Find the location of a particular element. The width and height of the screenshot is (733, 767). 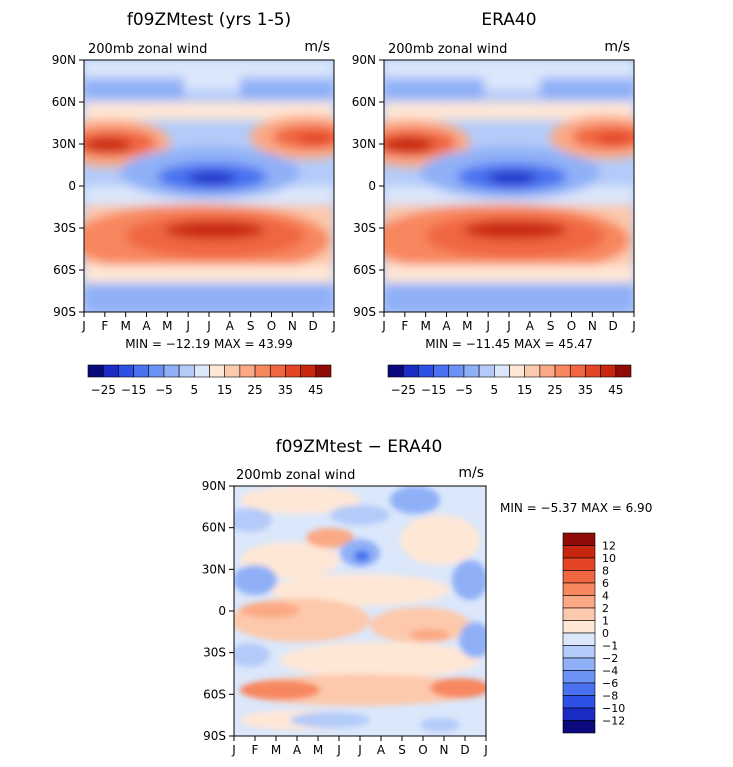

panel-title: ERA40 is located at coordinates (508, 20).